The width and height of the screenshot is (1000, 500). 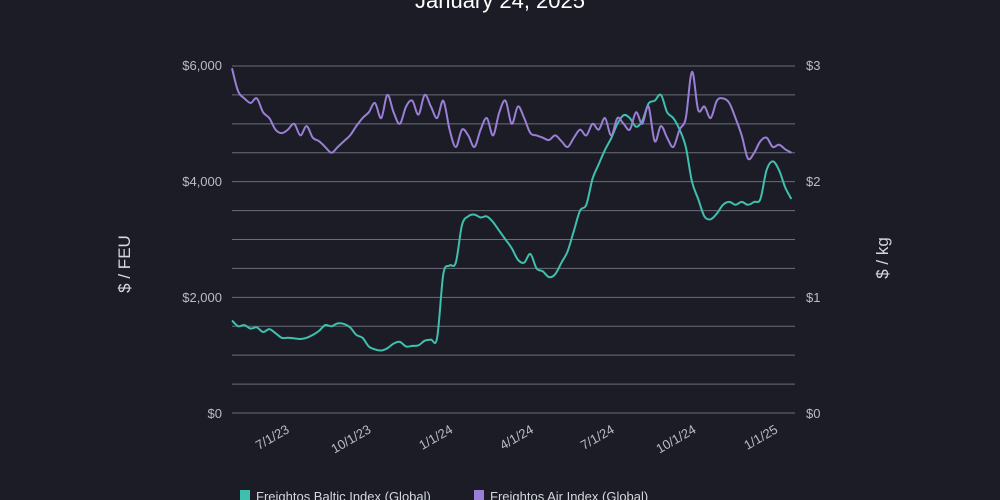 I want to click on y-axis-right-title: $ / kg, so click(x=882, y=258).